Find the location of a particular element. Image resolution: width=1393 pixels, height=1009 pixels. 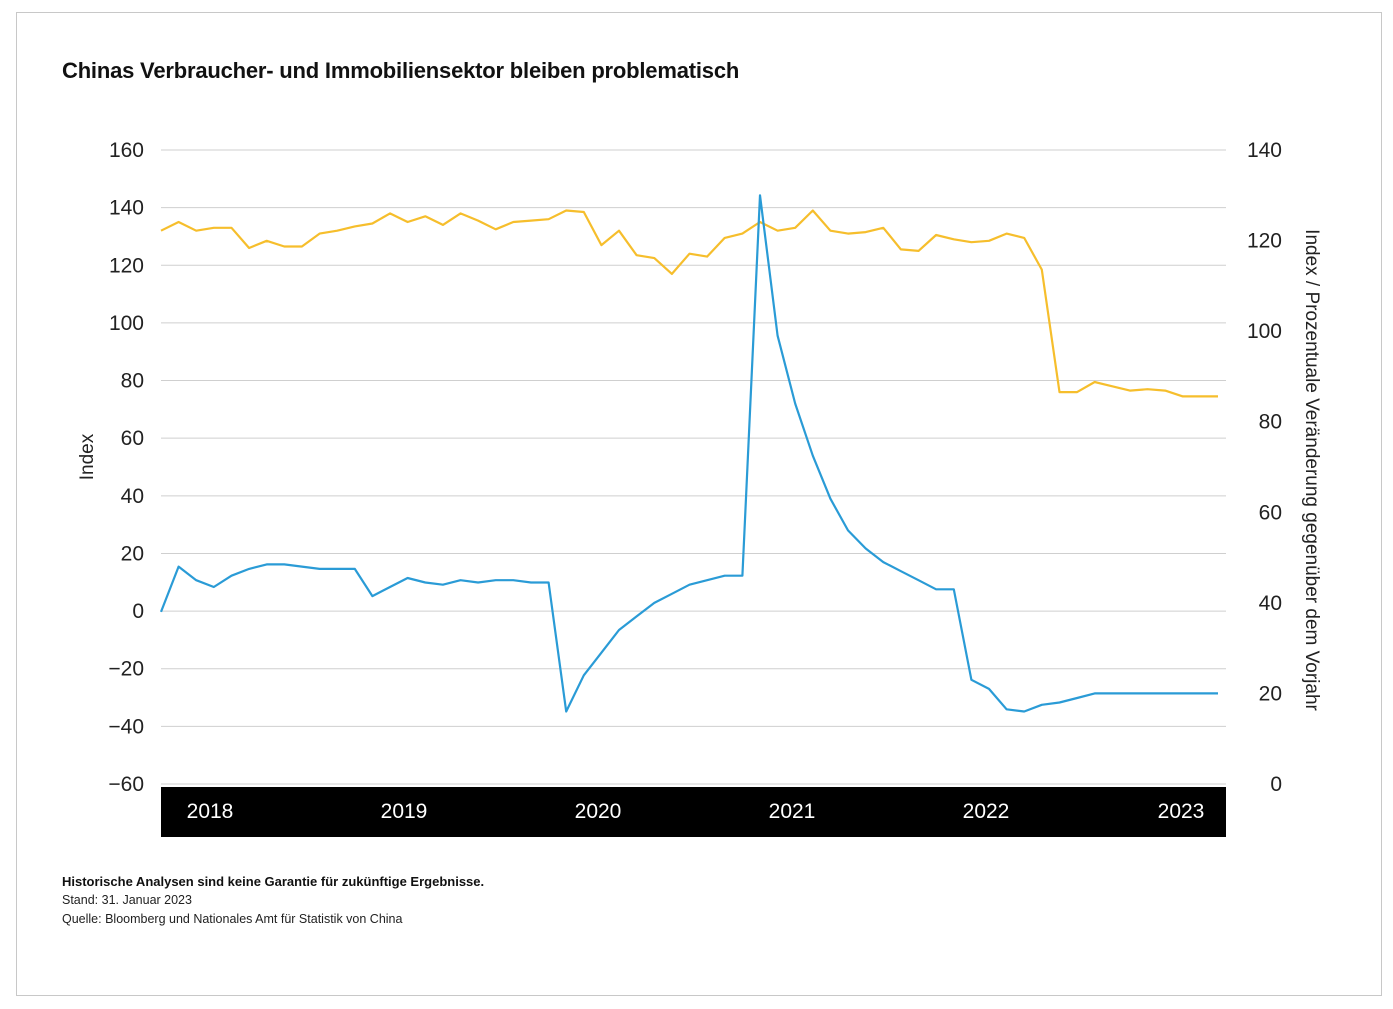

left-tick-label: −60 is located at coordinates (126, 784).